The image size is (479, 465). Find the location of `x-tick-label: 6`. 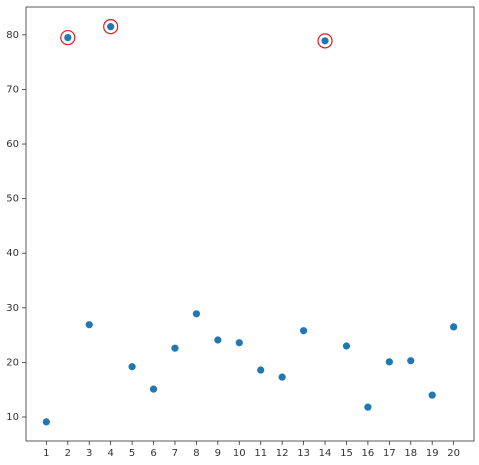

x-tick-label: 6 is located at coordinates (153, 453).